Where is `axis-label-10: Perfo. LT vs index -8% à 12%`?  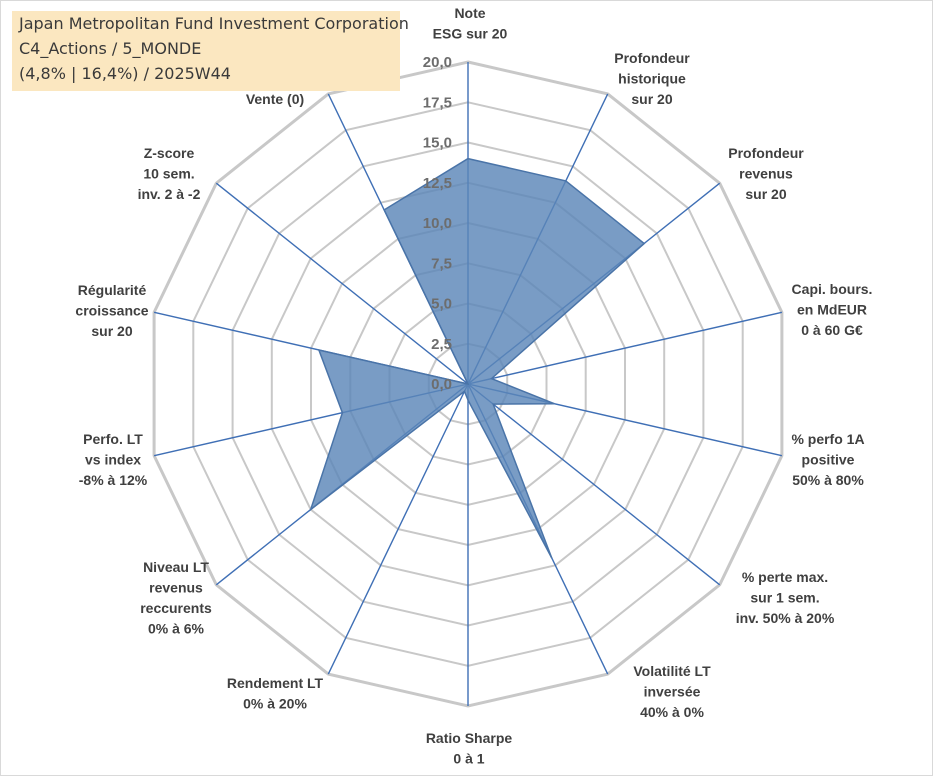
axis-label-10: Perfo. LT vs index -8% à 12% is located at coordinates (113, 459).